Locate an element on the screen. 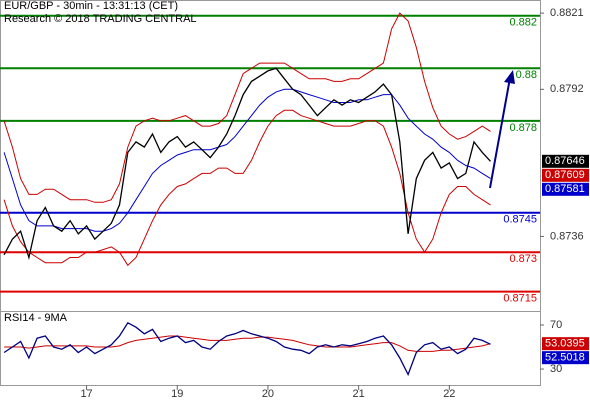  chart-subtitle: Research © 2018 TRADING CENTRAL is located at coordinates (100, 19).